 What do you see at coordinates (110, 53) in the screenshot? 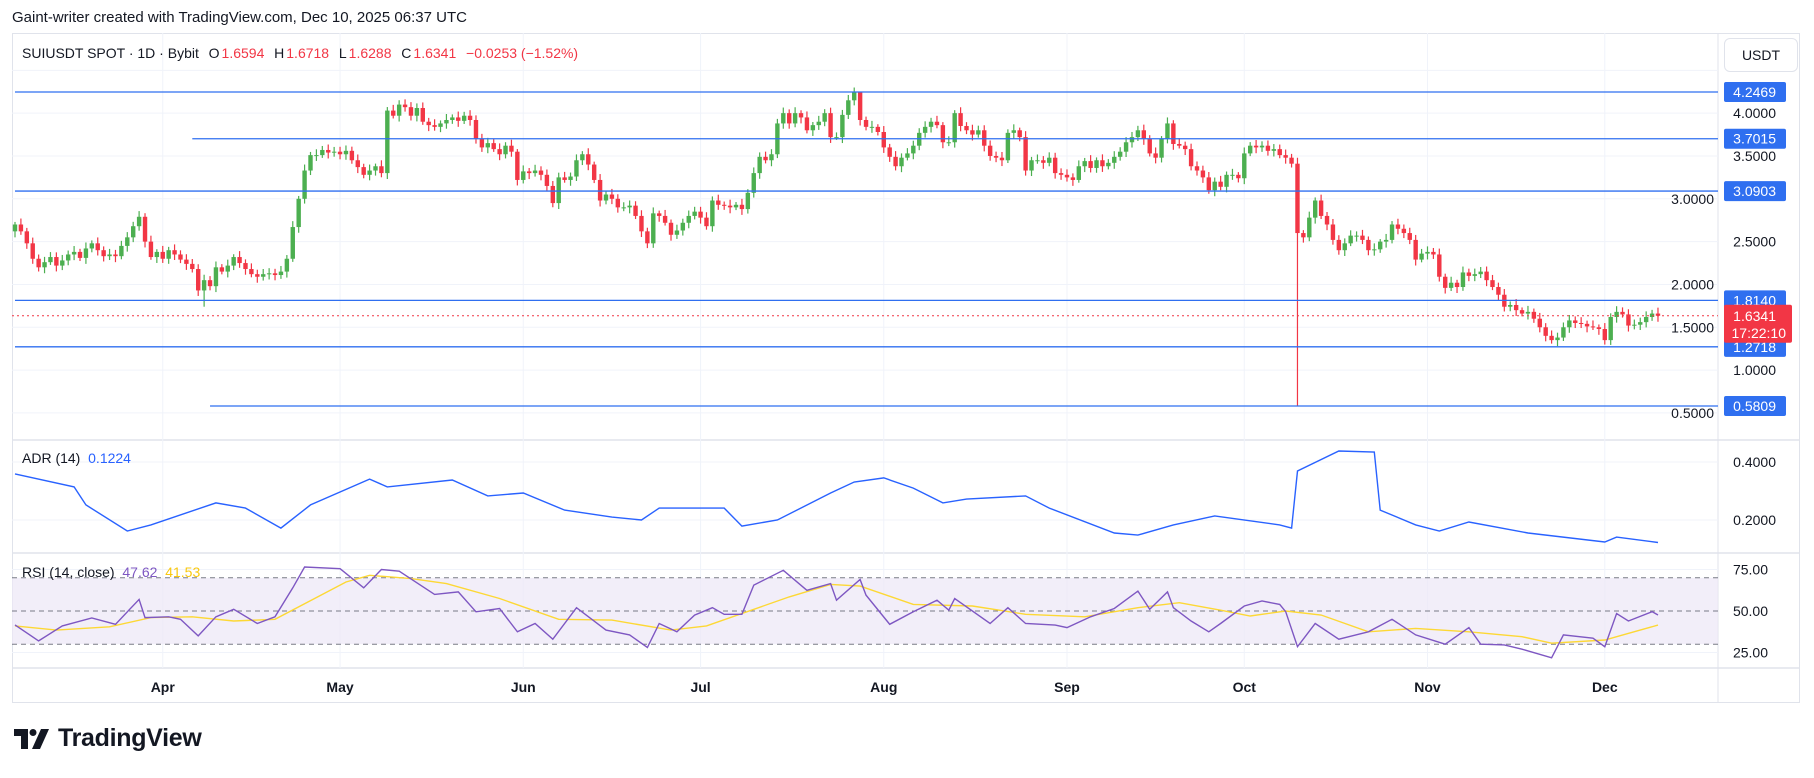
I see `symbol-title: SUIUSDT SPOT · 1D · Bybit` at bounding box center [110, 53].